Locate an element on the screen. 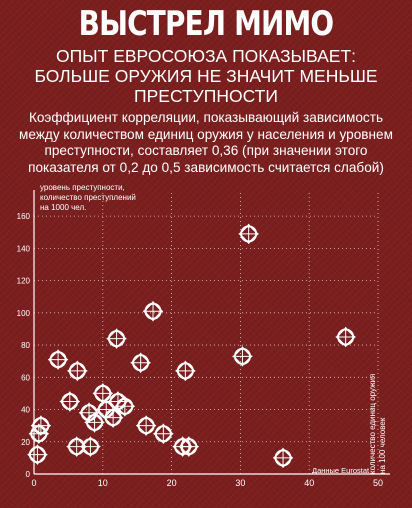 This screenshot has width=412, height=508. subheadline-line: БОЛЬШЕ ОРУЖИЯ НЕ ЗНАЧИТ МЕНЬШЕ is located at coordinates (206, 76).